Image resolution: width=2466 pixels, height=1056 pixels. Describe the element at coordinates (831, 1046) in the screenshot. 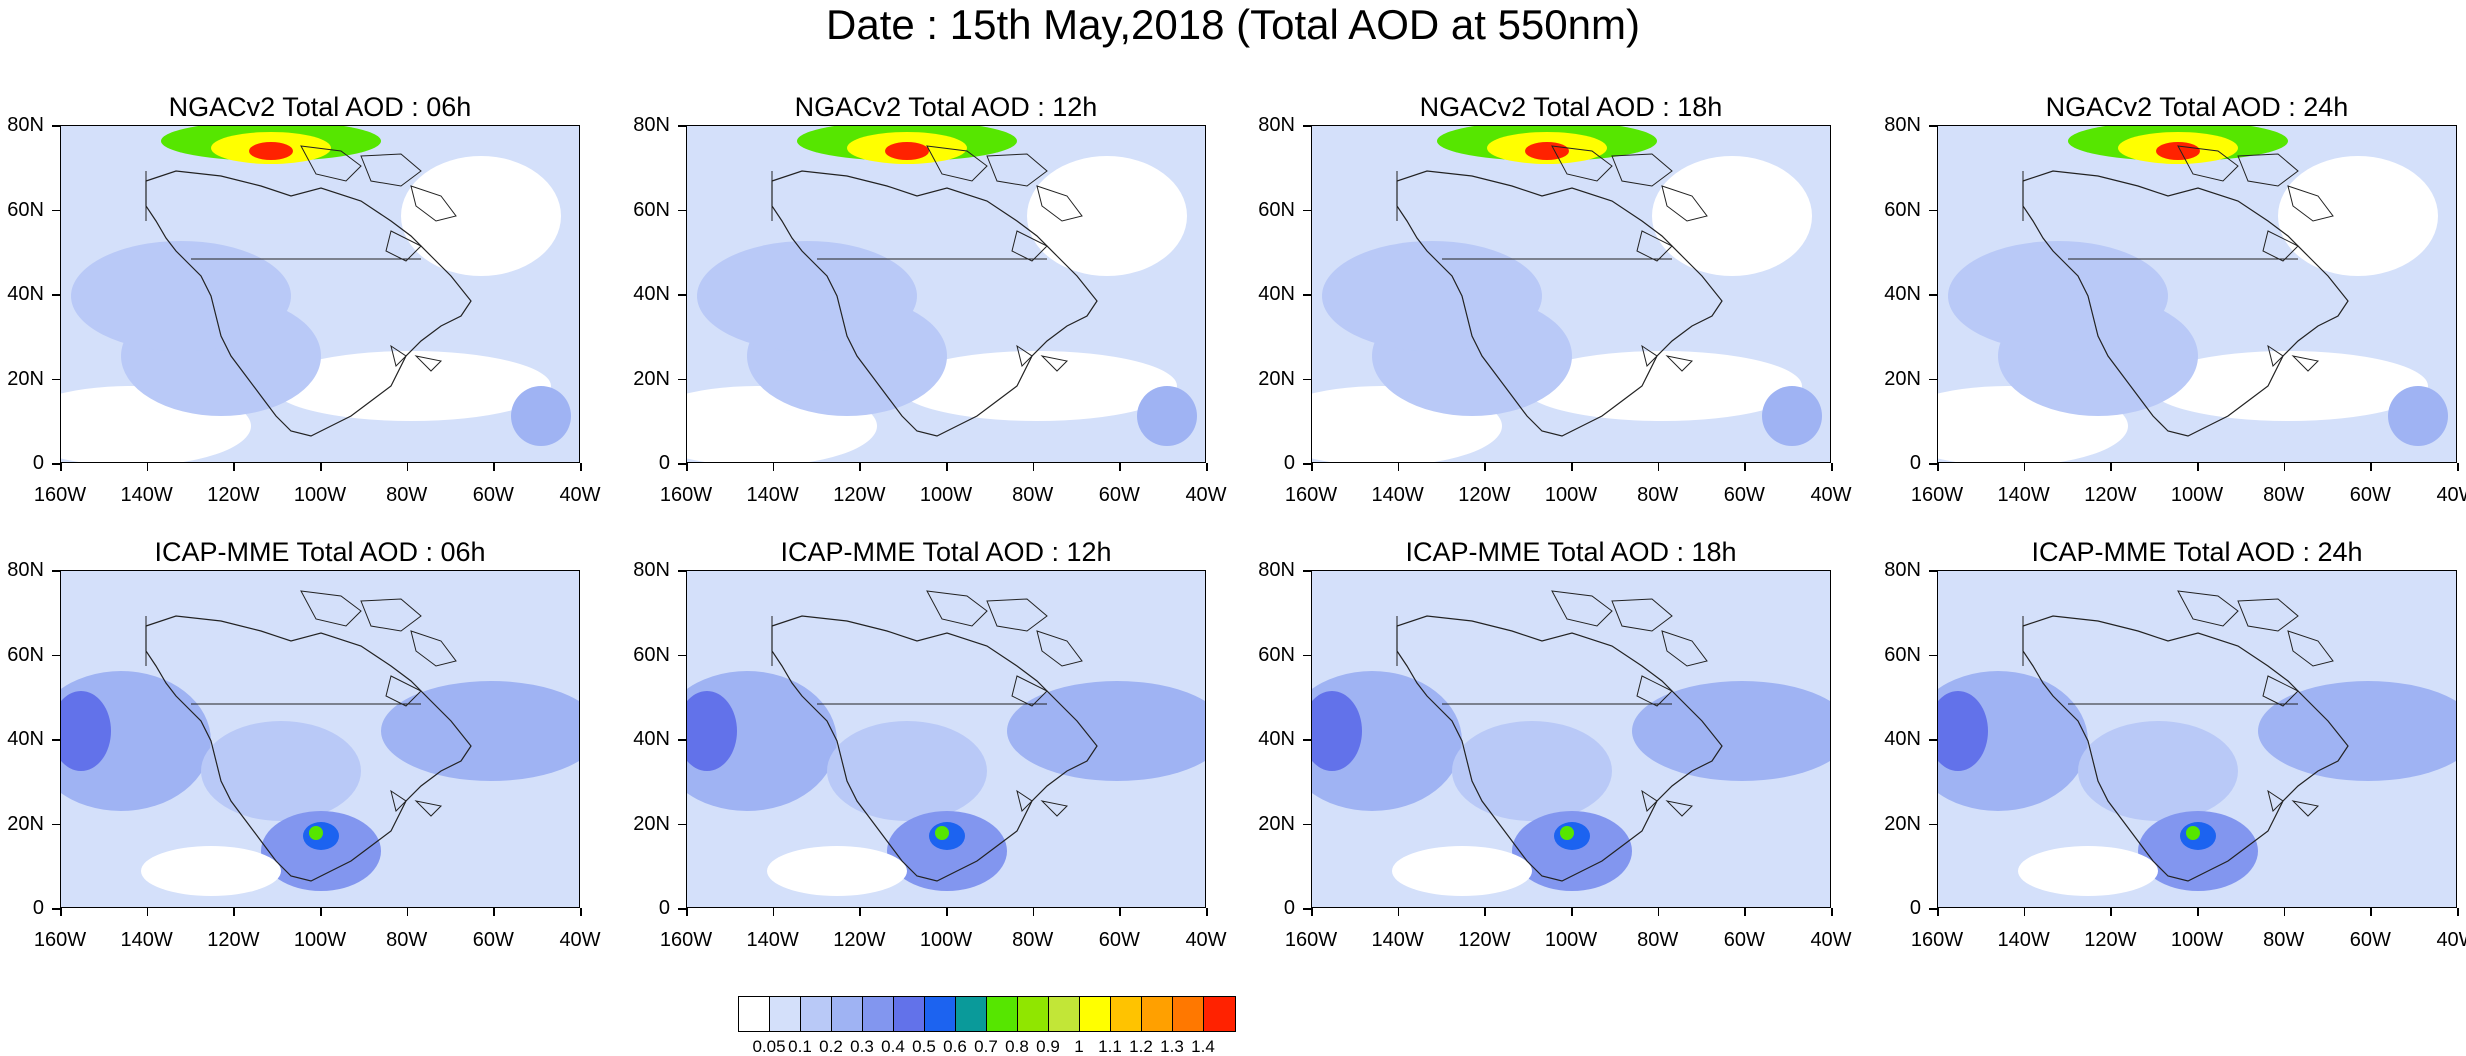

I see `colorbar-label: 0.2` at that location.